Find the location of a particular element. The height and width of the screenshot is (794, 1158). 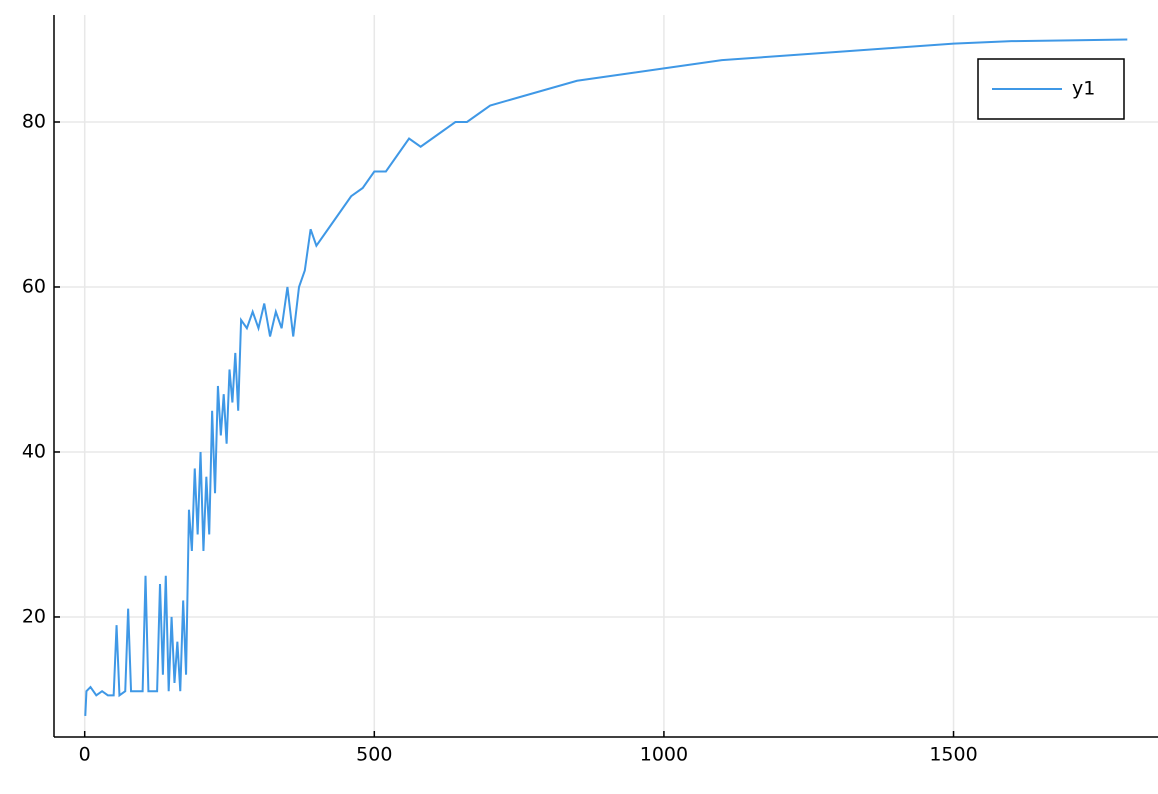

y-tick-label: 20 is located at coordinates (34, 616).